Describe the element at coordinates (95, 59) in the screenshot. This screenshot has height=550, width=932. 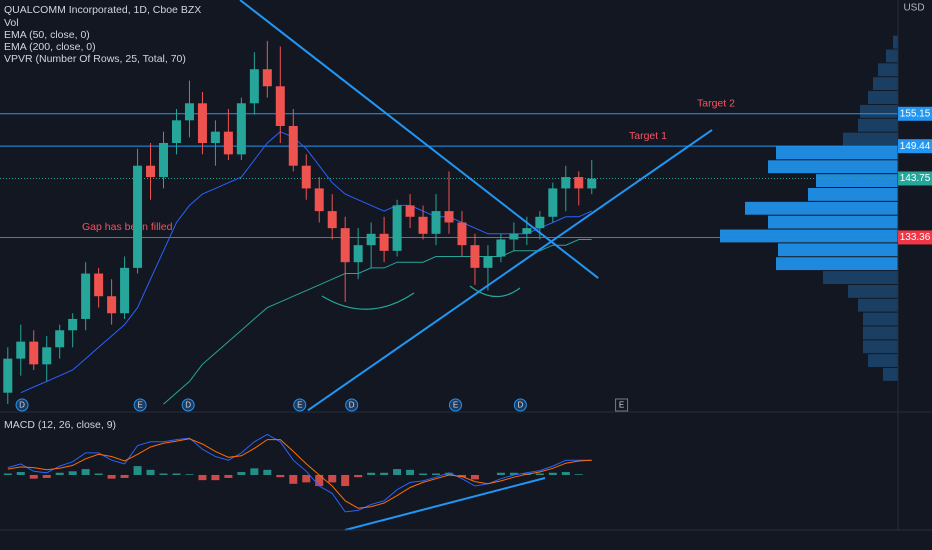
I see `indicator-label: VPVR (Number Of Rows, 25, Total, 70)` at that location.